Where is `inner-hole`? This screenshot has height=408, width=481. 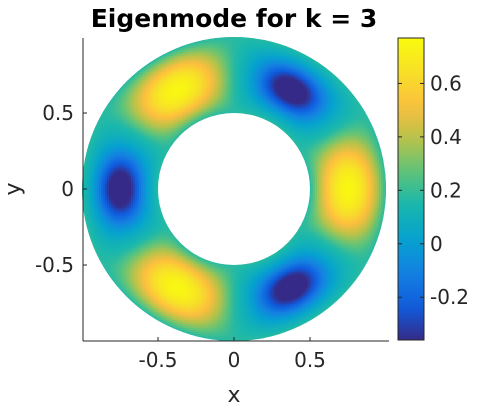
inner-hole is located at coordinates (234, 189).